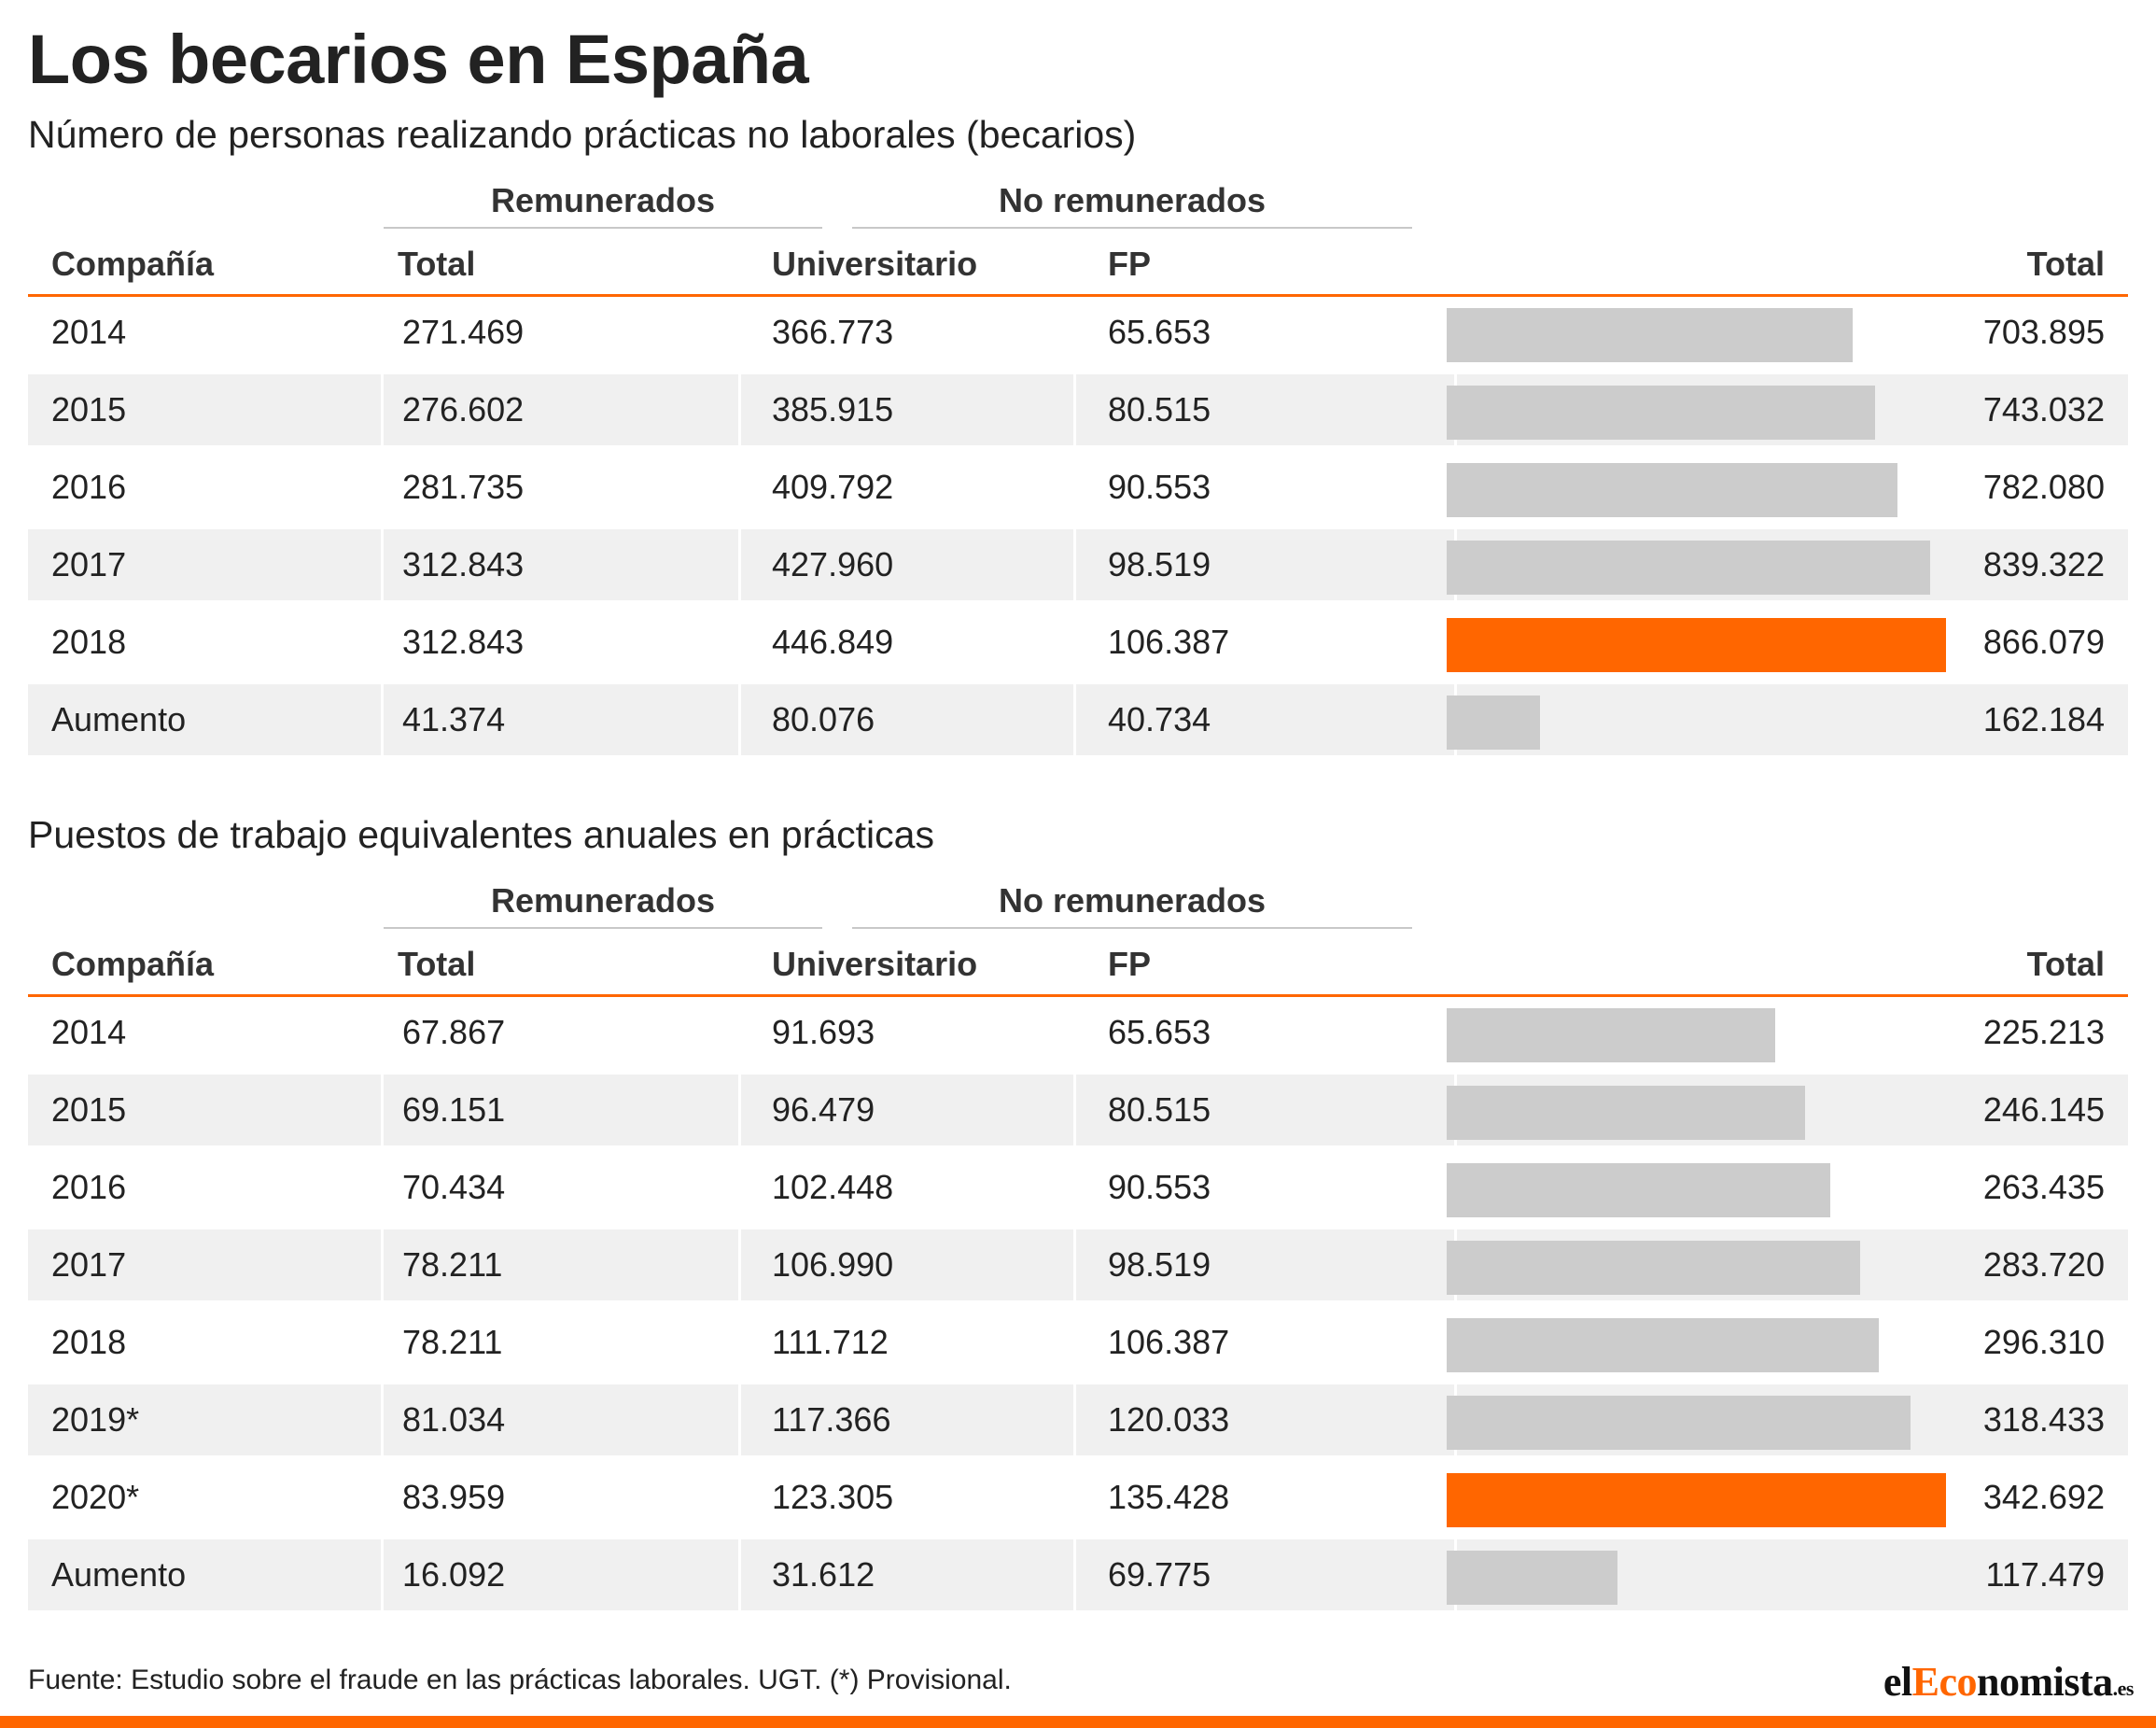 This screenshot has height=1728, width=2156. Describe the element at coordinates (454, 1032) in the screenshot. I see `remunerados-total-cell: 67.867` at that location.